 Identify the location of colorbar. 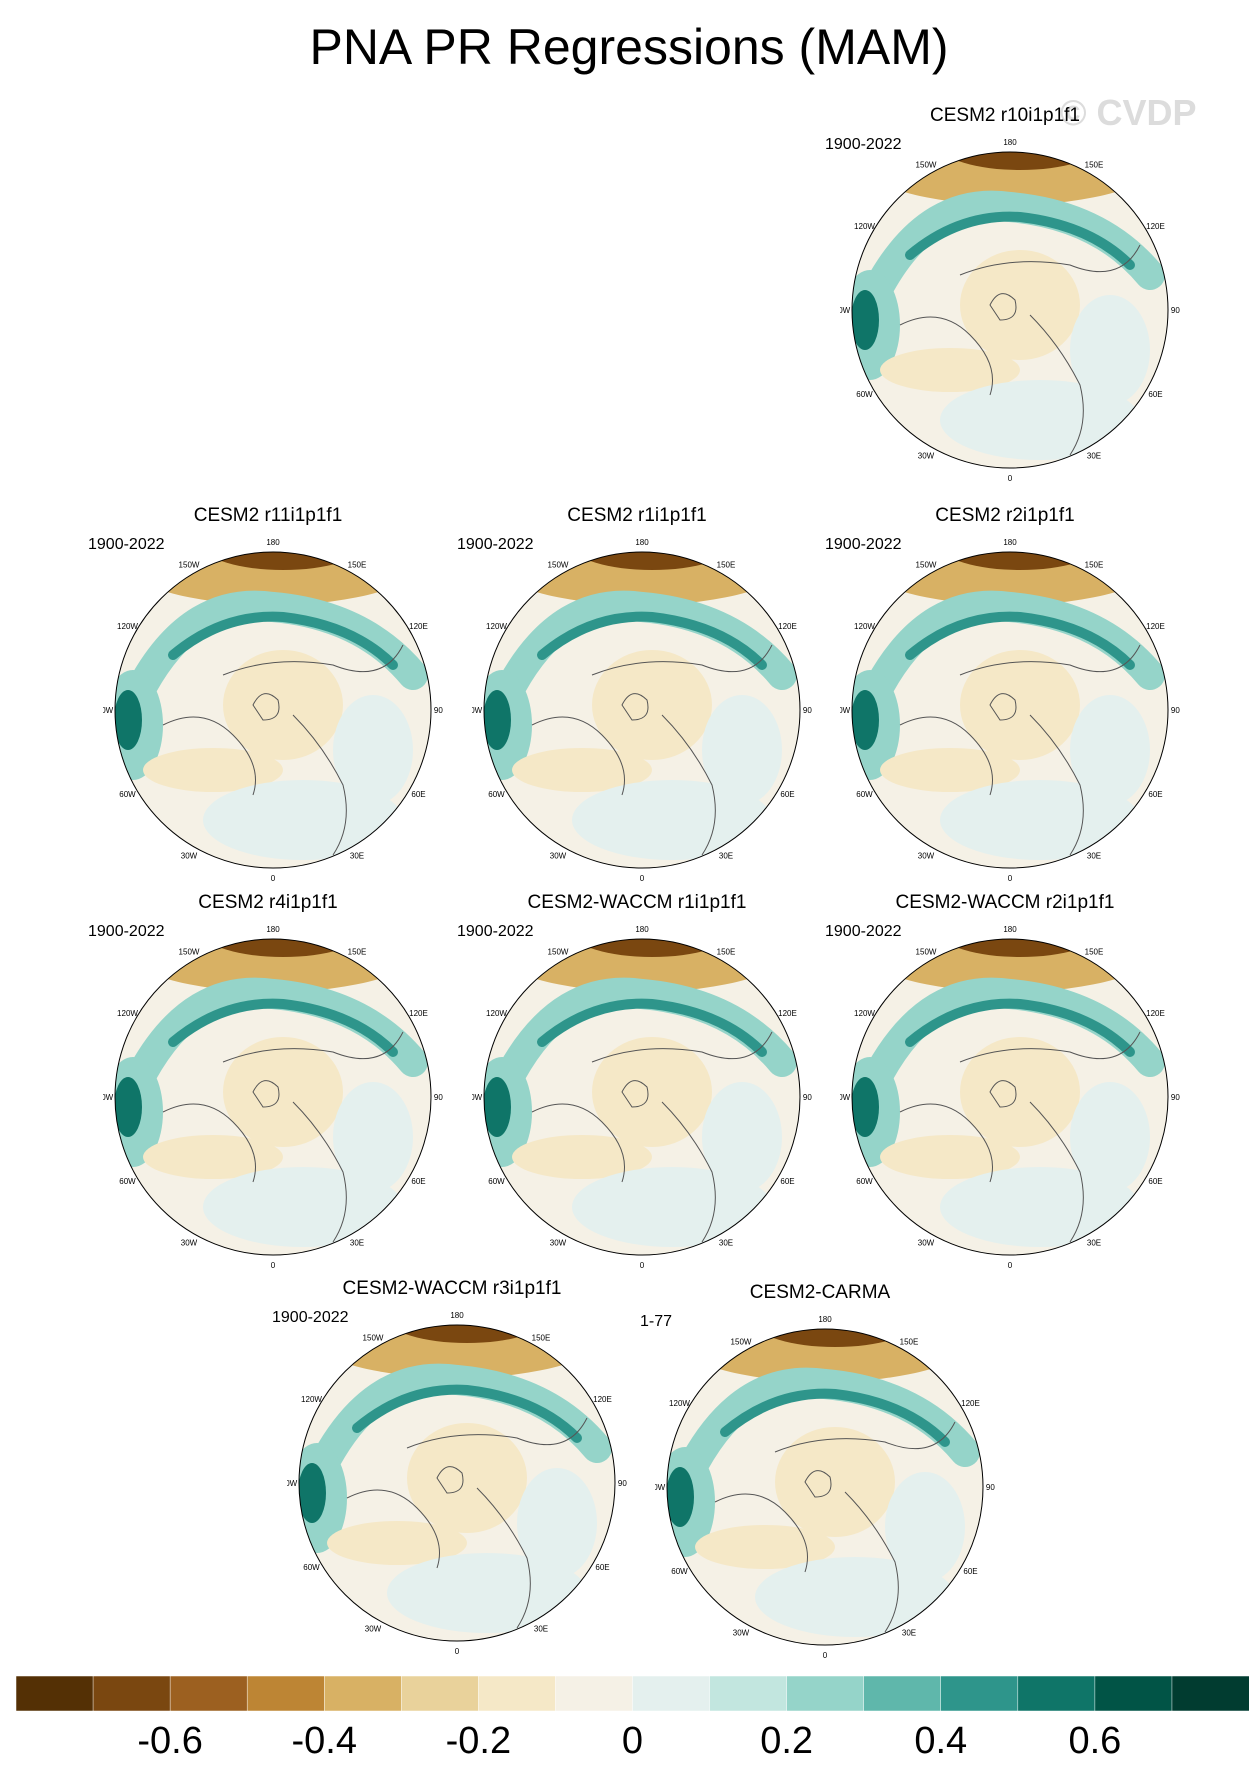
(632, 1693).